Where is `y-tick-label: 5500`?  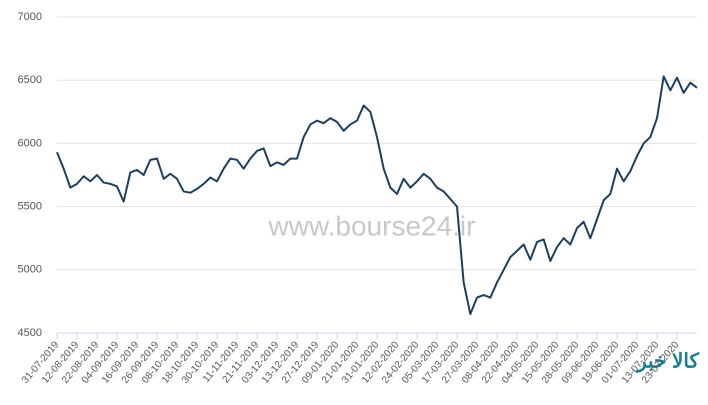 y-tick-label: 5500 is located at coordinates (30, 207).